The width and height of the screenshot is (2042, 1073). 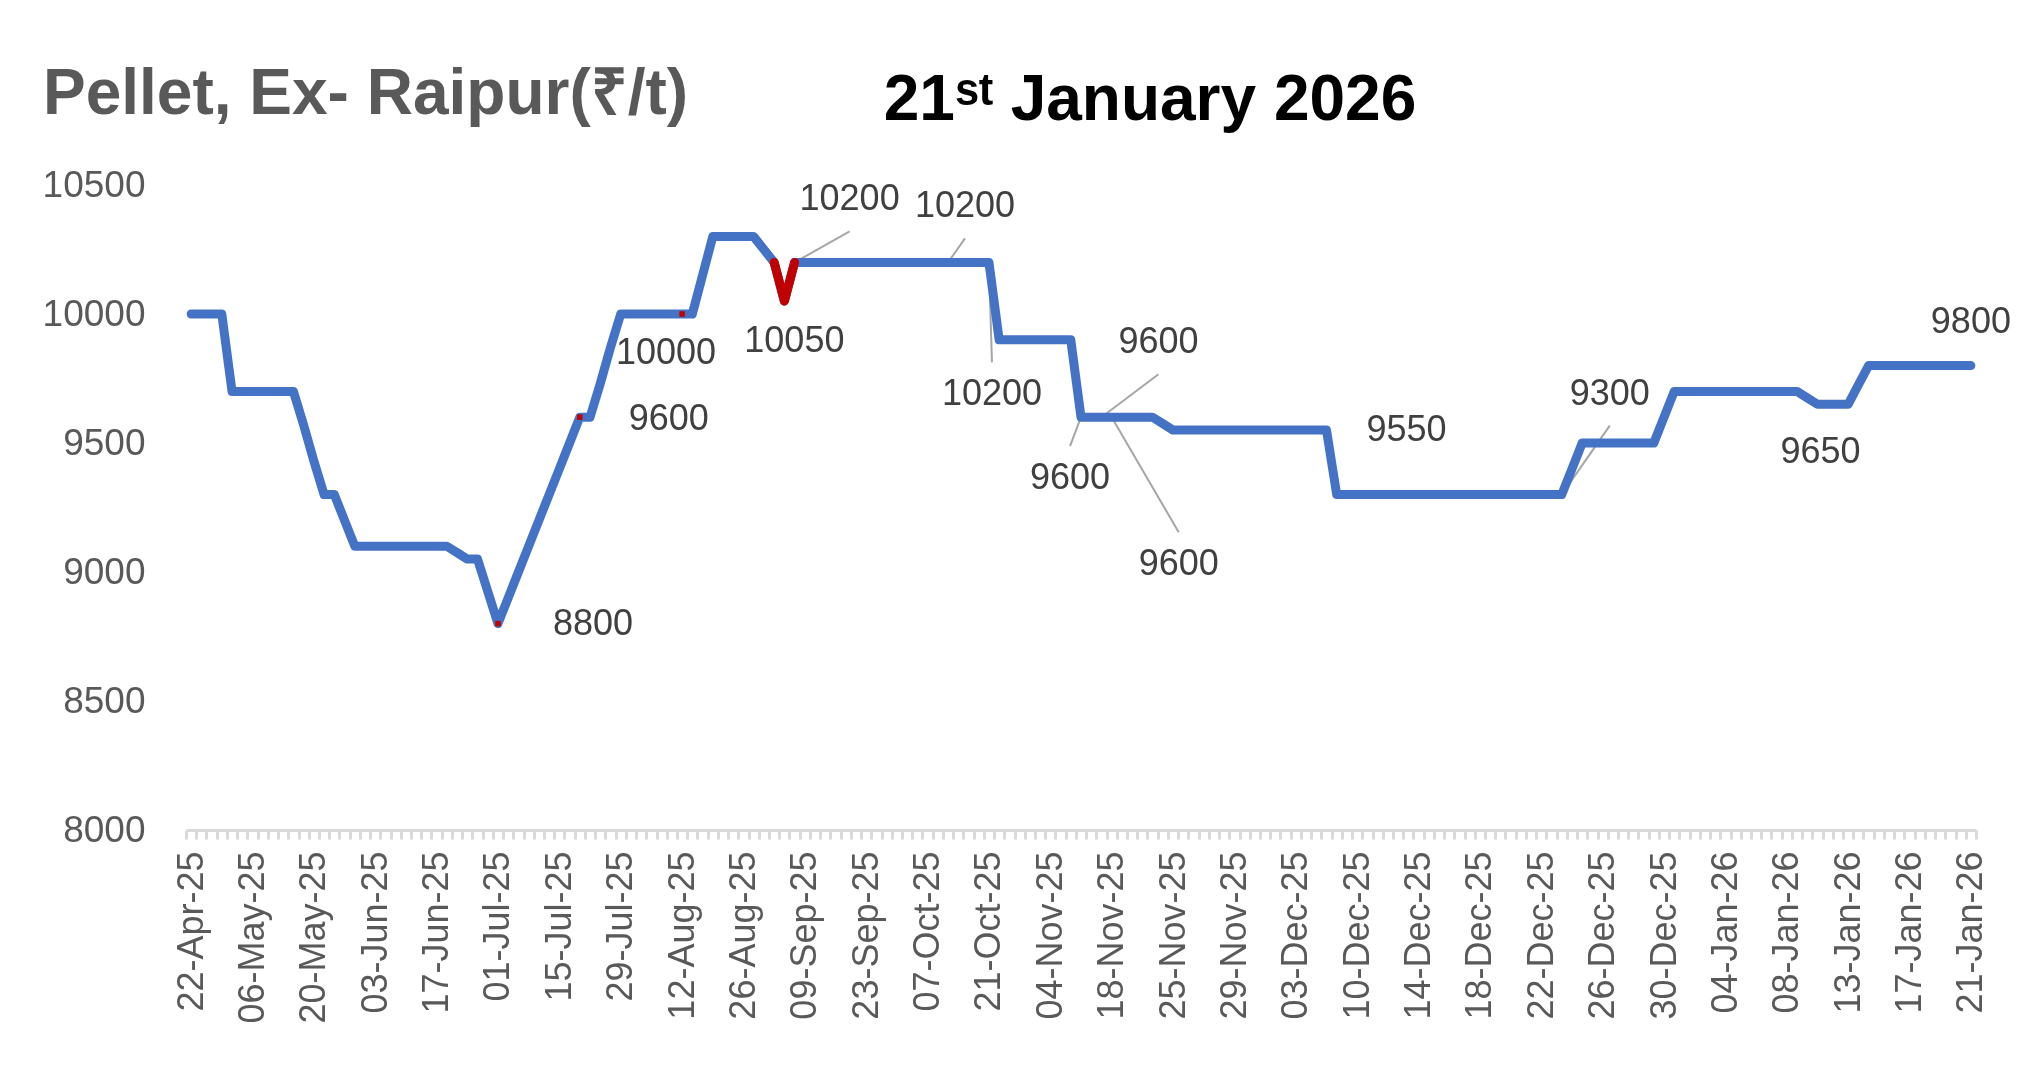 I want to click on x-tick-label: 17-Jan-26, so click(x=1909, y=932).